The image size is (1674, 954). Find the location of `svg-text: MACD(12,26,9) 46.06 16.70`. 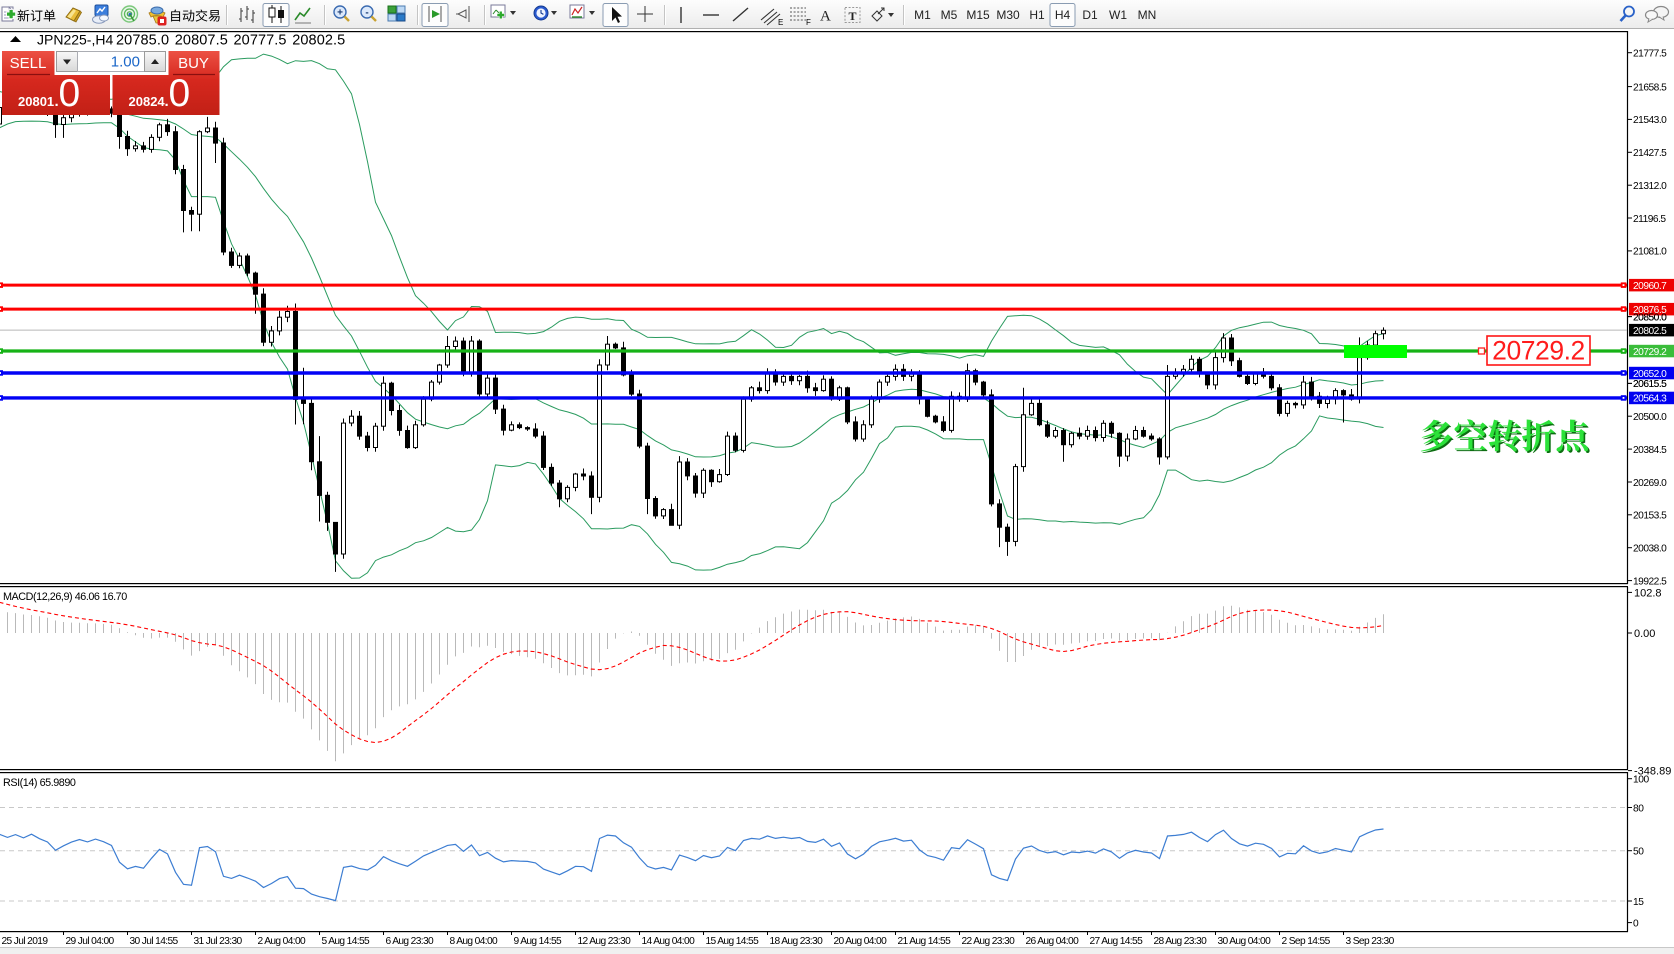

svg-text: MACD(12,26,9) 46.06 16.70 is located at coordinates (65, 597).